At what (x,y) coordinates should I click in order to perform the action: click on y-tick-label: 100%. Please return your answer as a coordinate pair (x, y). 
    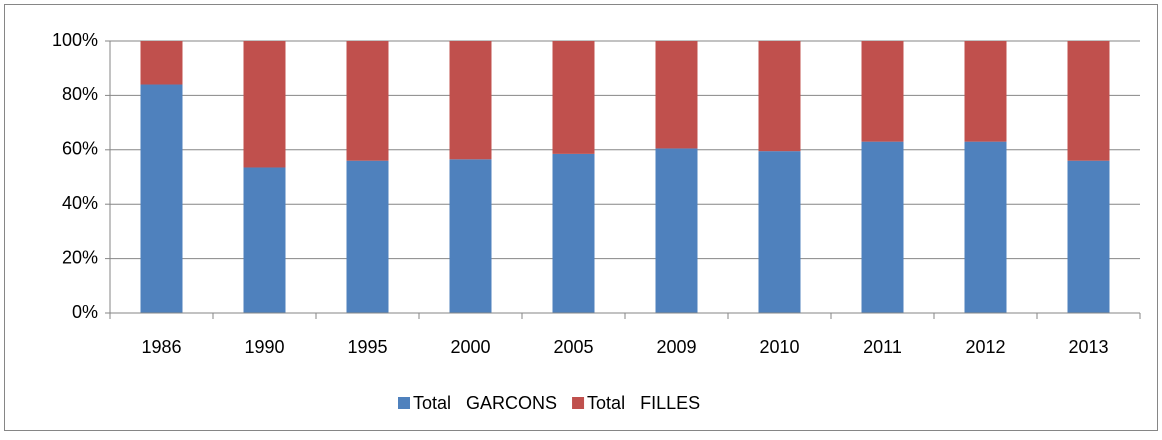
    Looking at the image, I should click on (75, 40).